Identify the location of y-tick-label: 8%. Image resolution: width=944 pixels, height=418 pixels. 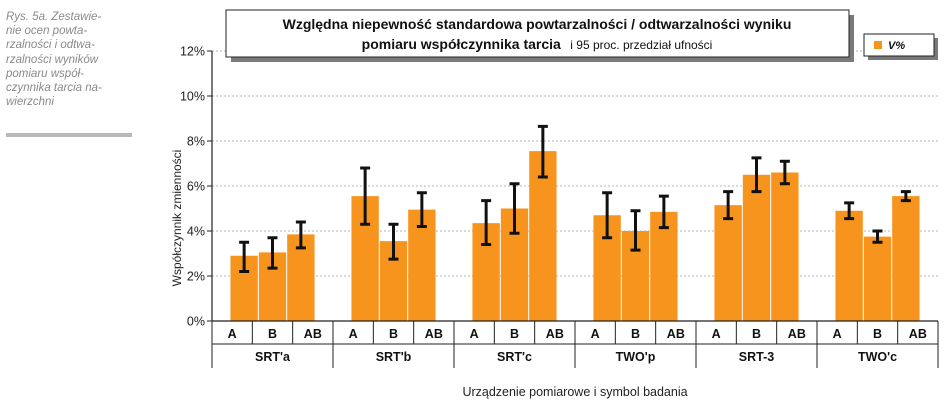
(196, 142).